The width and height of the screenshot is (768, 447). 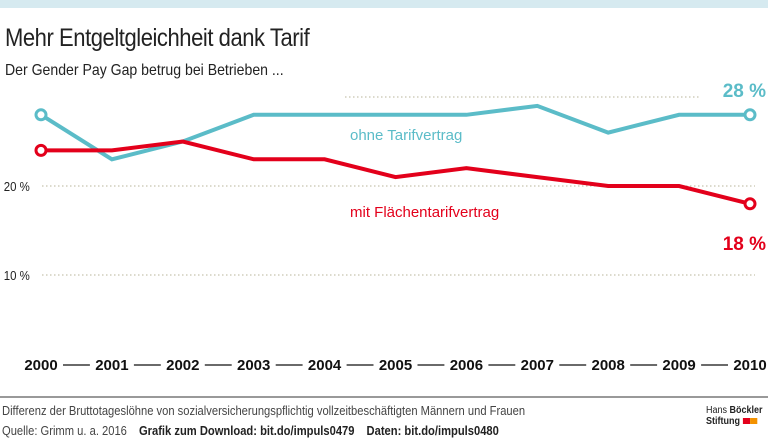 I want to click on chart-title: Mehr Entgeltgleichheit dank Tarif, so click(x=157, y=38).